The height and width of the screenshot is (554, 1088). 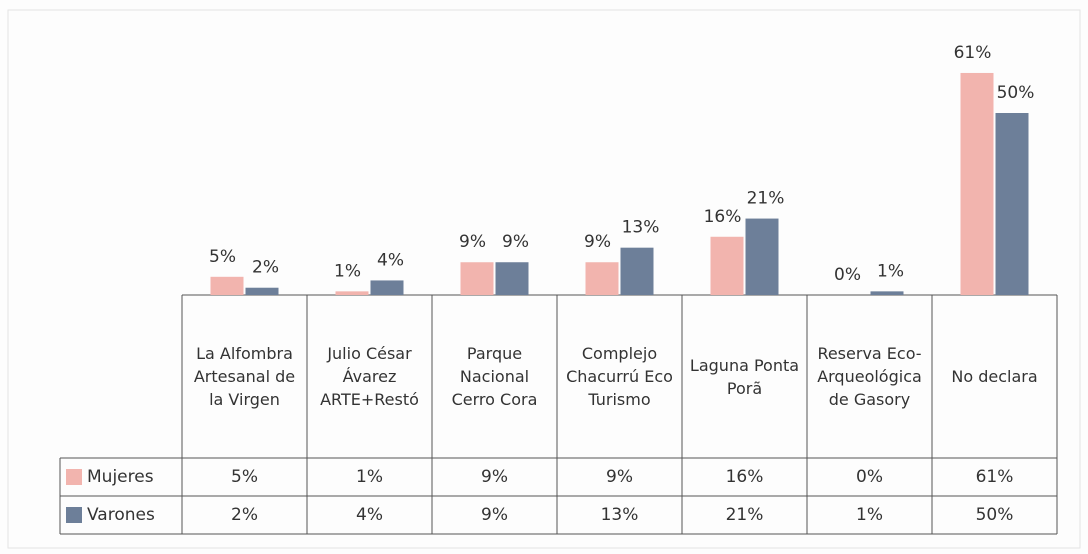 What do you see at coordinates (995, 515) in the screenshot?
I see `table-value: 50%` at bounding box center [995, 515].